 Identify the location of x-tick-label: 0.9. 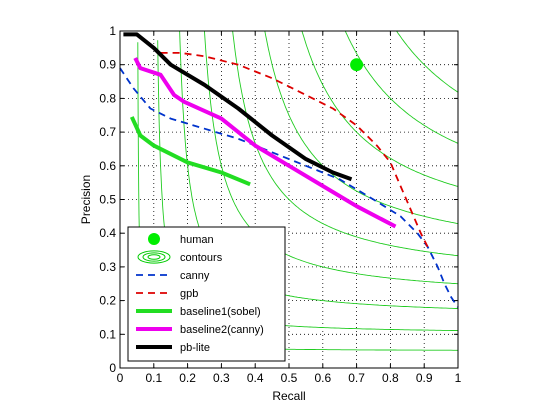
(424, 378).